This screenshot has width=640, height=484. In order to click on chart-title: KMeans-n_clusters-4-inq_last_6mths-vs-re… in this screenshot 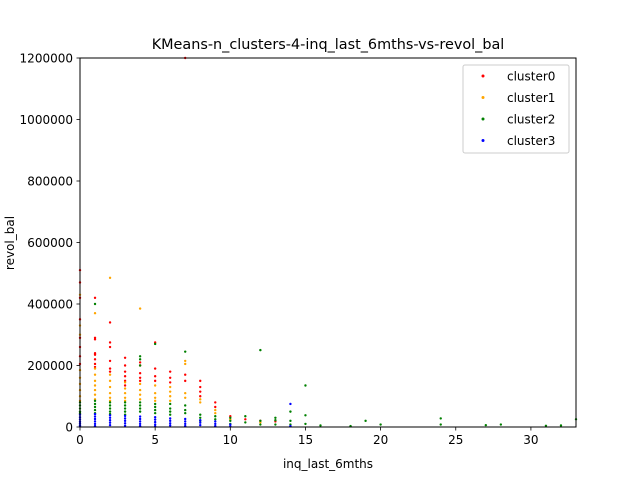, I will do `click(328, 45)`.